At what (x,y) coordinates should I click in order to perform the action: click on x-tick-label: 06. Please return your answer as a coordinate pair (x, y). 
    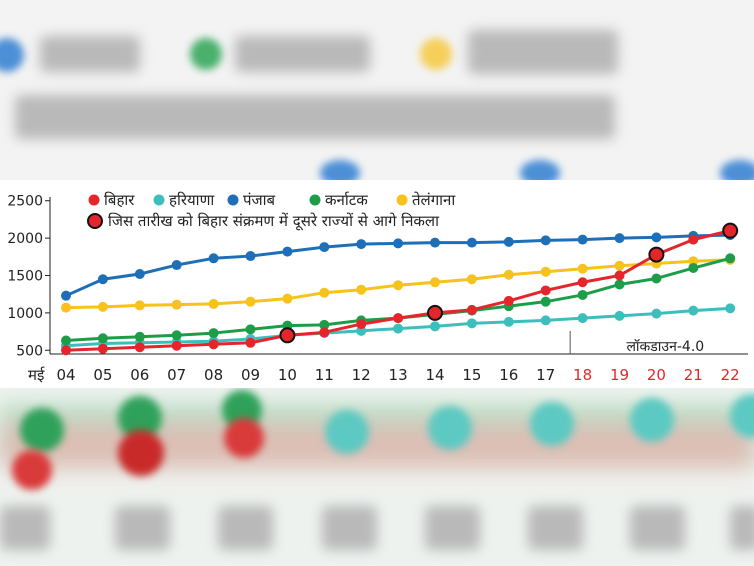
    Looking at the image, I should click on (139, 375).